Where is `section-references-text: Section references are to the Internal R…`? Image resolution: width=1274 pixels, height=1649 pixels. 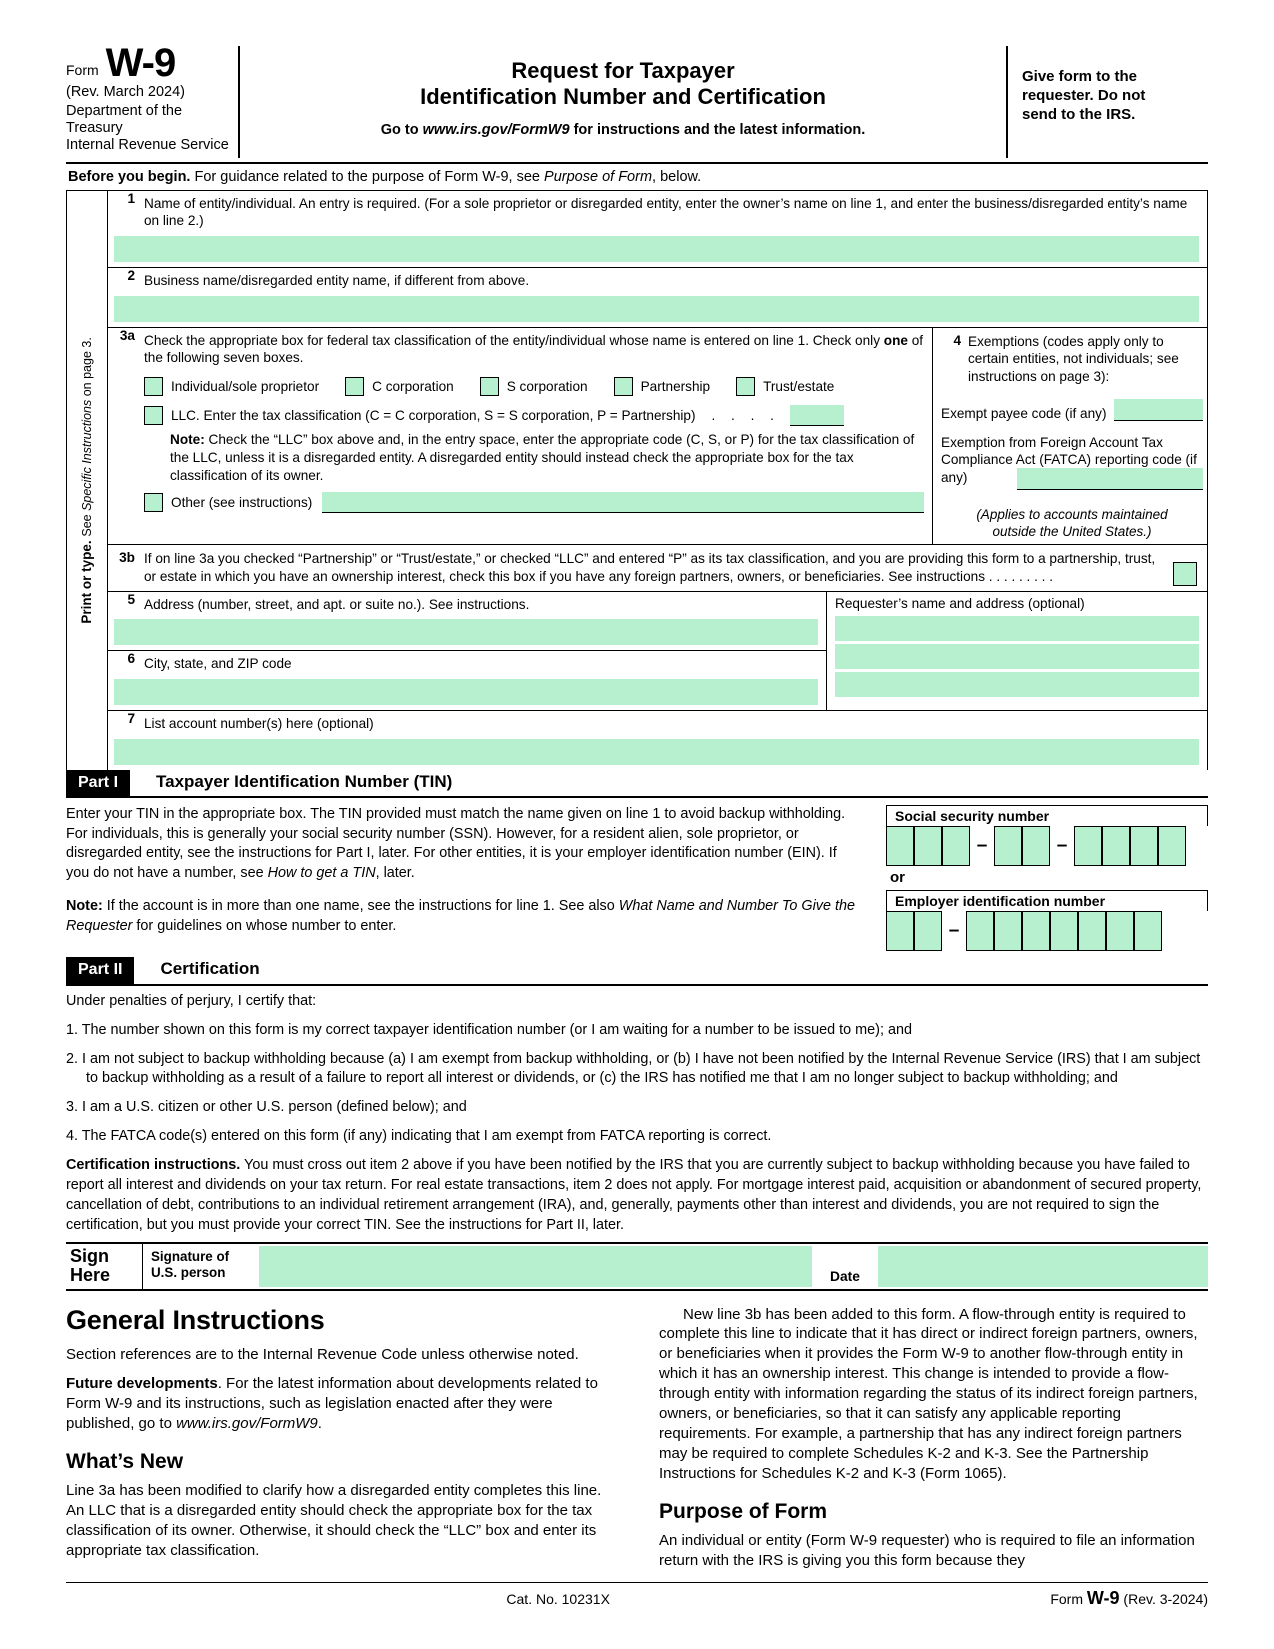
section-references-text: Section references are to the Internal R… is located at coordinates (322, 1354).